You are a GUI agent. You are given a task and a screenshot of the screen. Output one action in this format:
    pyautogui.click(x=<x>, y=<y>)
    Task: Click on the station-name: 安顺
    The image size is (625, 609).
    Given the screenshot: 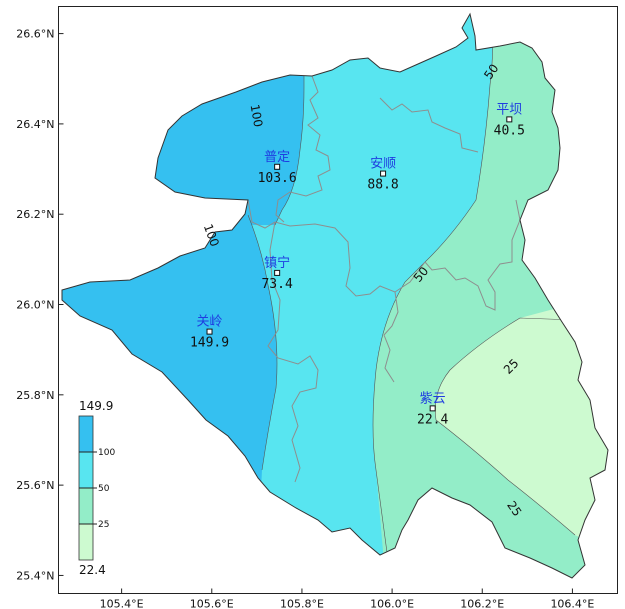 What is the action you would take?
    pyautogui.click(x=383, y=164)
    